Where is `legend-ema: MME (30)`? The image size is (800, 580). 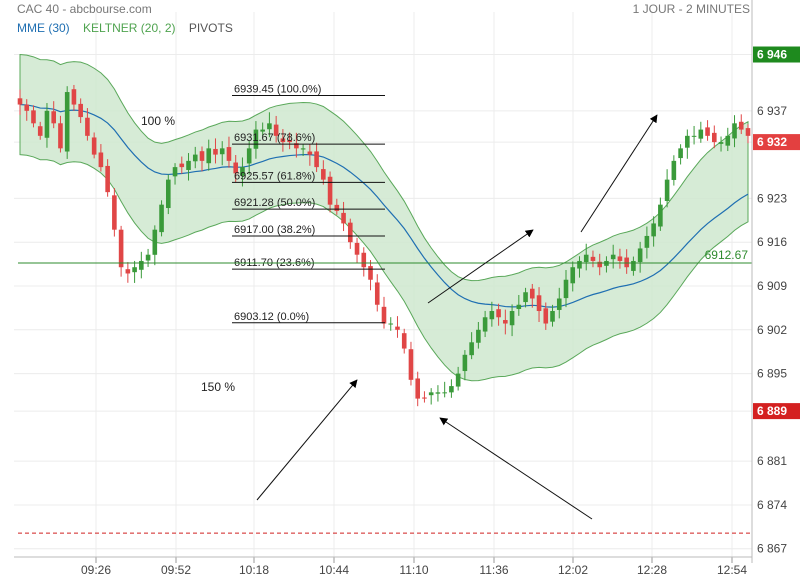
legend-ema: MME (30) is located at coordinates (43, 28).